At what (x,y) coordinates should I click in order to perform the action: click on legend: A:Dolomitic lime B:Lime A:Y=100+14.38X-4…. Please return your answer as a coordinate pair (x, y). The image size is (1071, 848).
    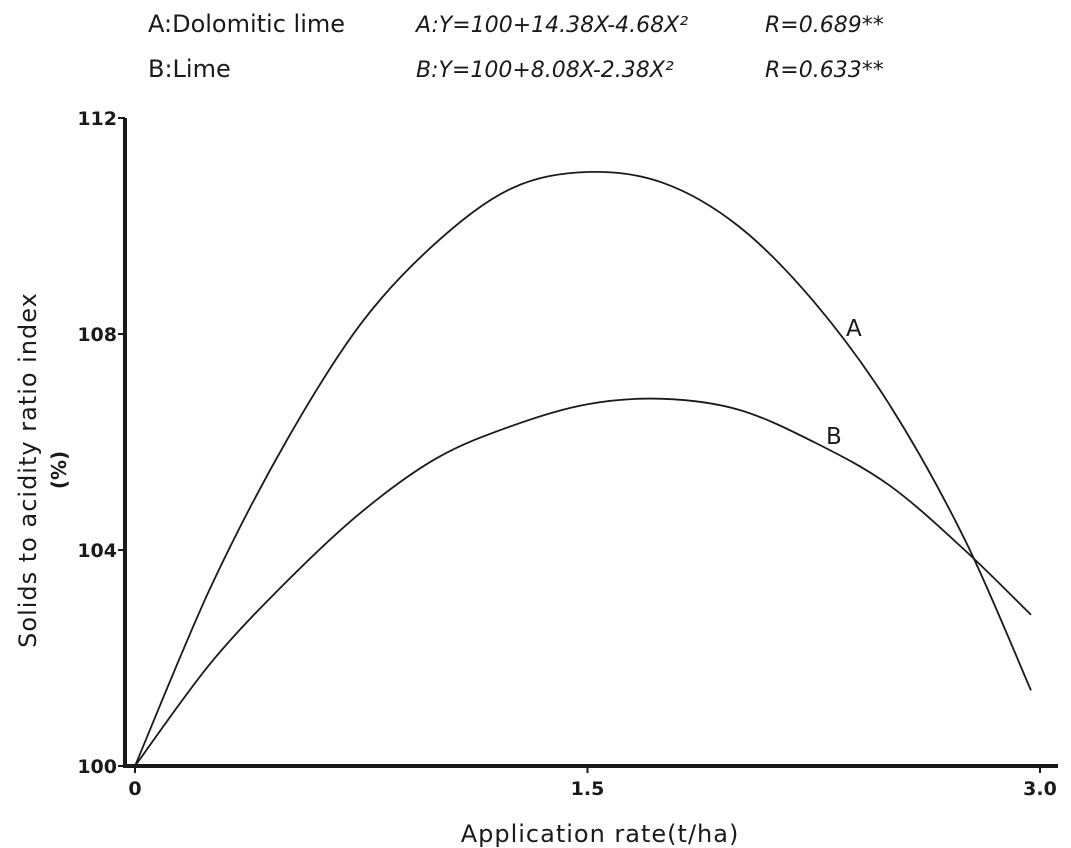
    Looking at the image, I should click on (516, 46).